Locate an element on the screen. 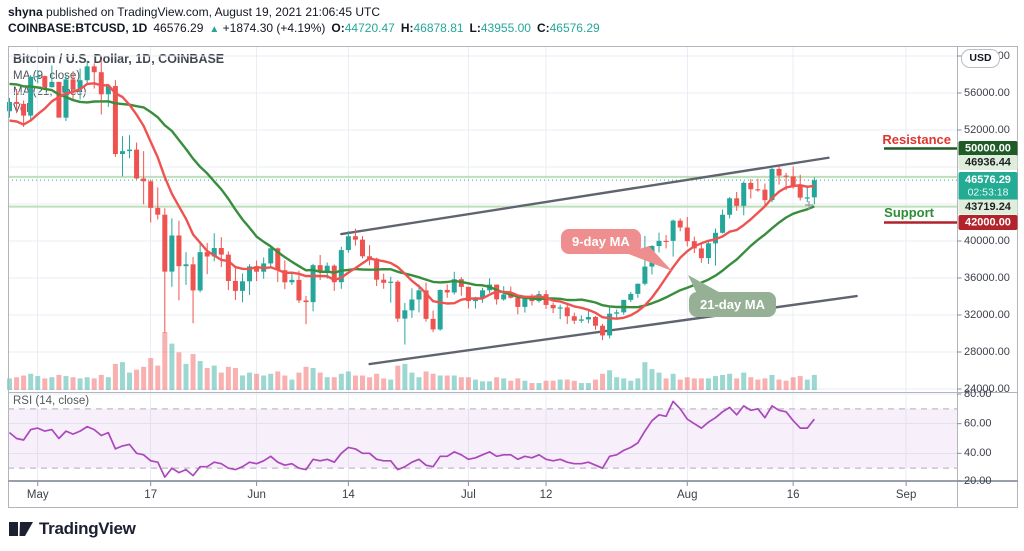 The width and height of the screenshot is (1024, 551). rsi-line-layer is located at coordinates (411, 439).